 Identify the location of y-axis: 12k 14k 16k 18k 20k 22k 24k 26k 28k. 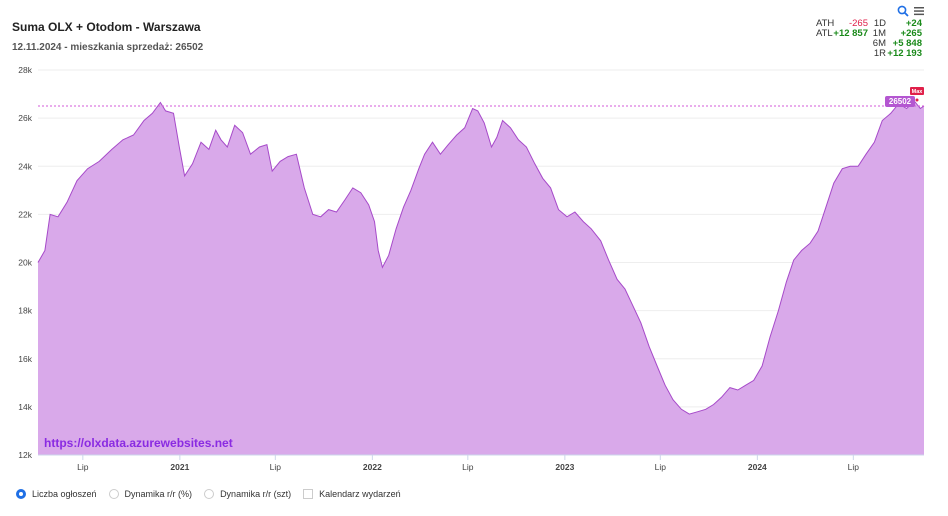
(25, 262).